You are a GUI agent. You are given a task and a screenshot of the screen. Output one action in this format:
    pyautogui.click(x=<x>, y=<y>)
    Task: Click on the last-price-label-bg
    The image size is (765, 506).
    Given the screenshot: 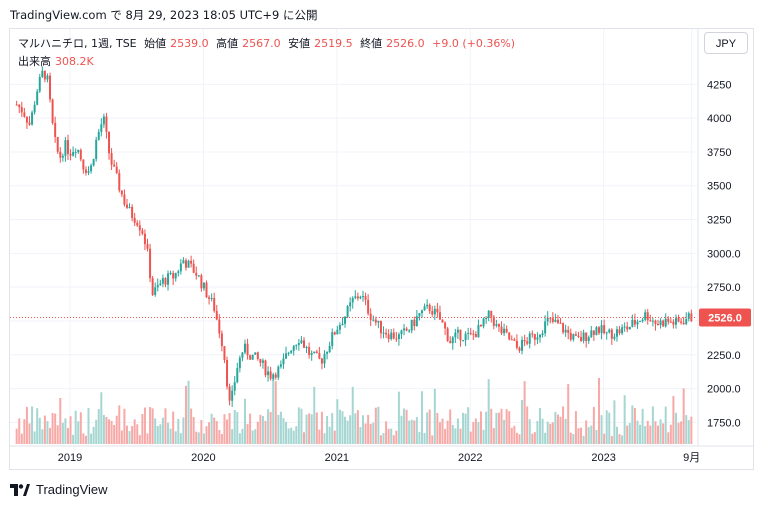 What is the action you would take?
    pyautogui.click(x=725, y=317)
    